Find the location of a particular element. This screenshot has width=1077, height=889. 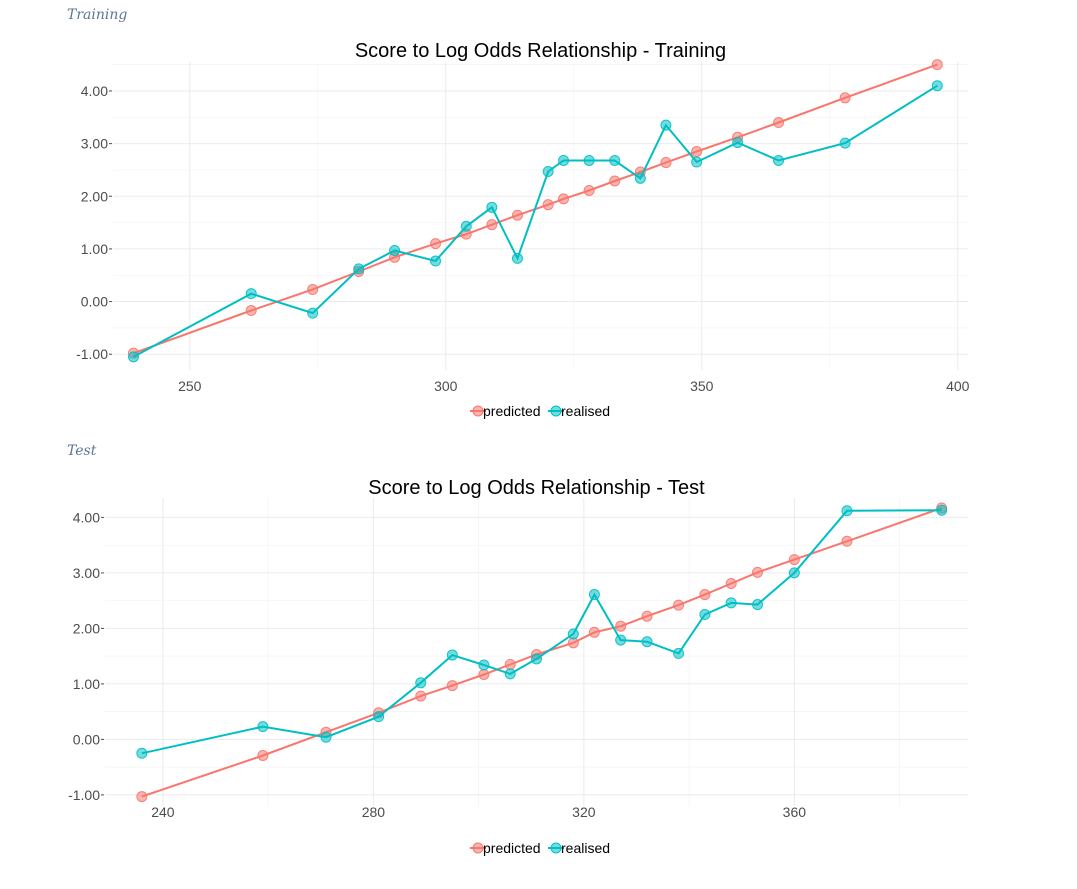

section-label-test: Test is located at coordinates (82, 451).